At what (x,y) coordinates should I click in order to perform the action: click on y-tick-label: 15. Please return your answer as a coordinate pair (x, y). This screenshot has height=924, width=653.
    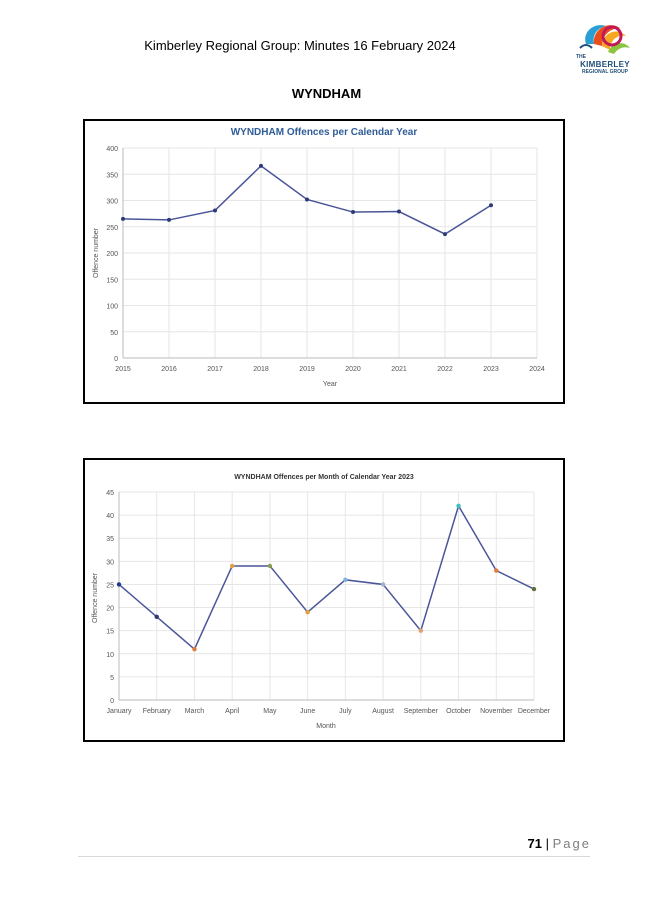
    Looking at the image, I should click on (110, 632).